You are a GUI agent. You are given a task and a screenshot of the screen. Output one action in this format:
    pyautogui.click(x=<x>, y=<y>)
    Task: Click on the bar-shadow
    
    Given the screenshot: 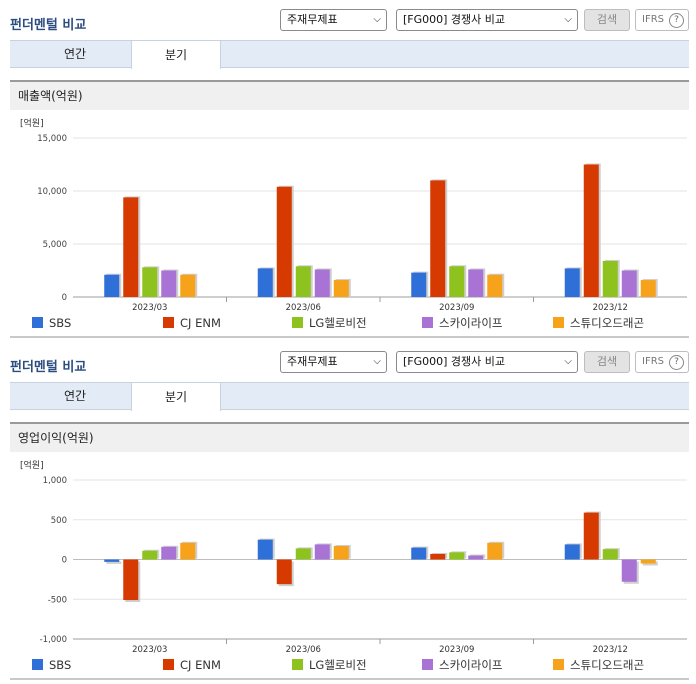 What is the action you would take?
    pyautogui.click(x=114, y=562)
    